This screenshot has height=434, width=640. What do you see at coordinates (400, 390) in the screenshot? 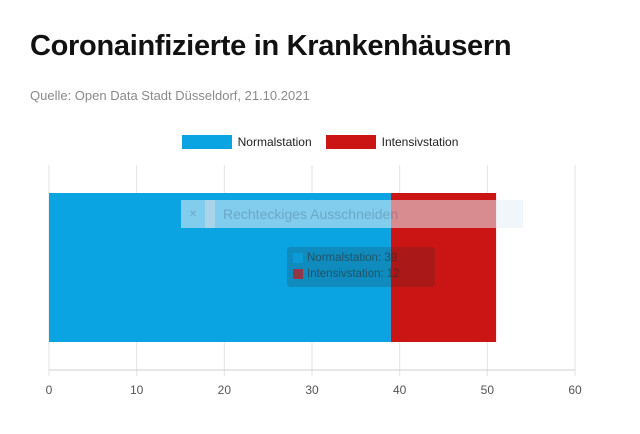
I see `x-tick-label: 40` at bounding box center [400, 390].